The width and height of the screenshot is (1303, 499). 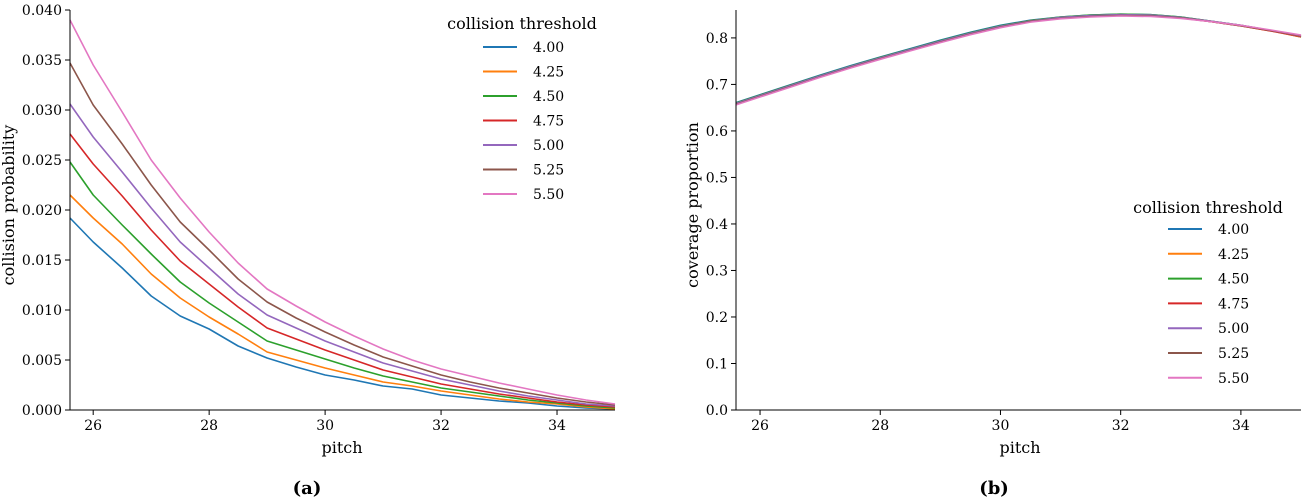 What do you see at coordinates (42, 61) in the screenshot?
I see `panel-a-y-tick-label: 0.035` at bounding box center [42, 61].